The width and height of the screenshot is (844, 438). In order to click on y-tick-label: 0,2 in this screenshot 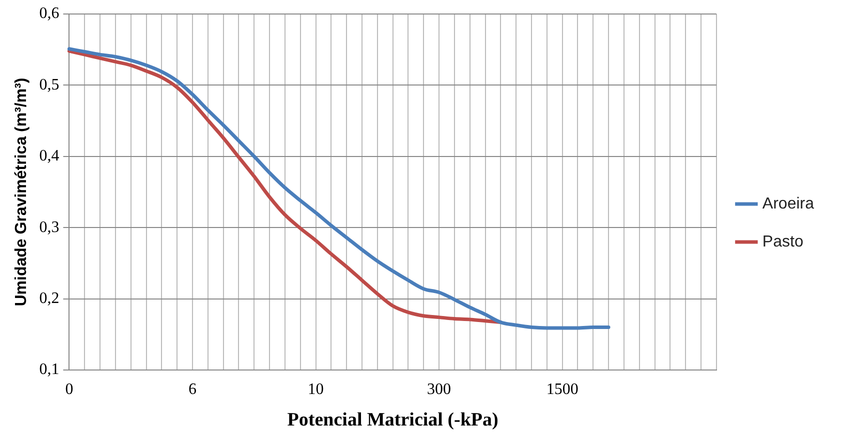, I will do `click(49, 299)`.